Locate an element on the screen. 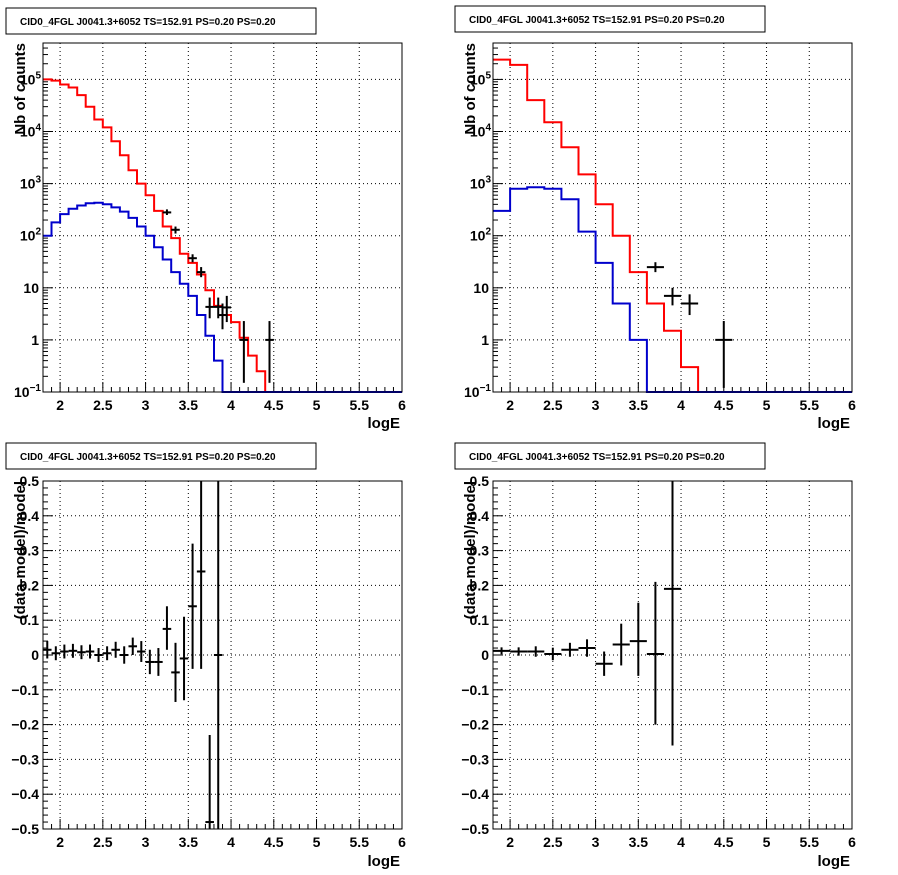 This screenshot has height=875, width=898. y-tick-label: 10³ is located at coordinates (481, 183).